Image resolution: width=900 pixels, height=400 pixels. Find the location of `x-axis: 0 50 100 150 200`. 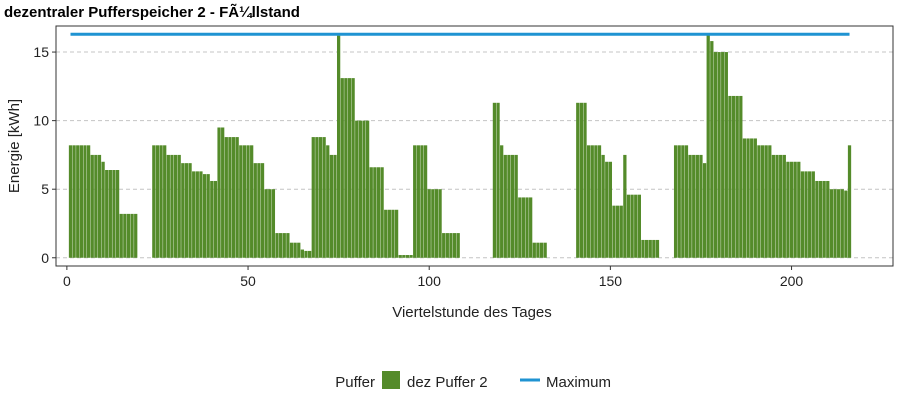

x-axis: 0 50 100 150 200 is located at coordinates (433, 277).